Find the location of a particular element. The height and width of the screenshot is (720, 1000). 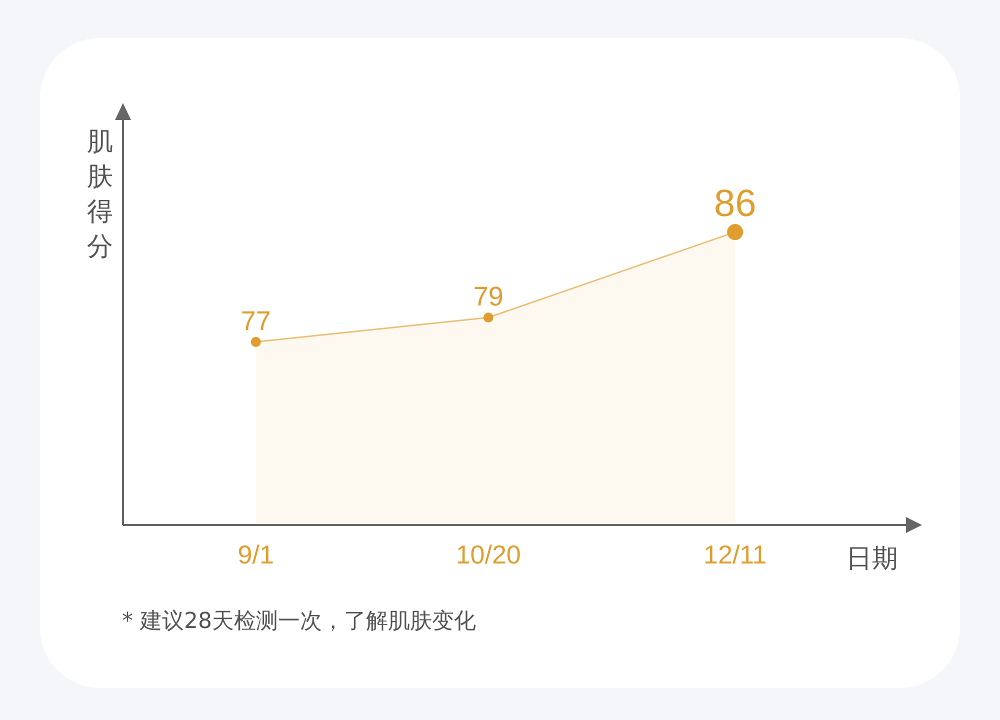

x-tick-label: 12/11 is located at coordinates (735, 554).